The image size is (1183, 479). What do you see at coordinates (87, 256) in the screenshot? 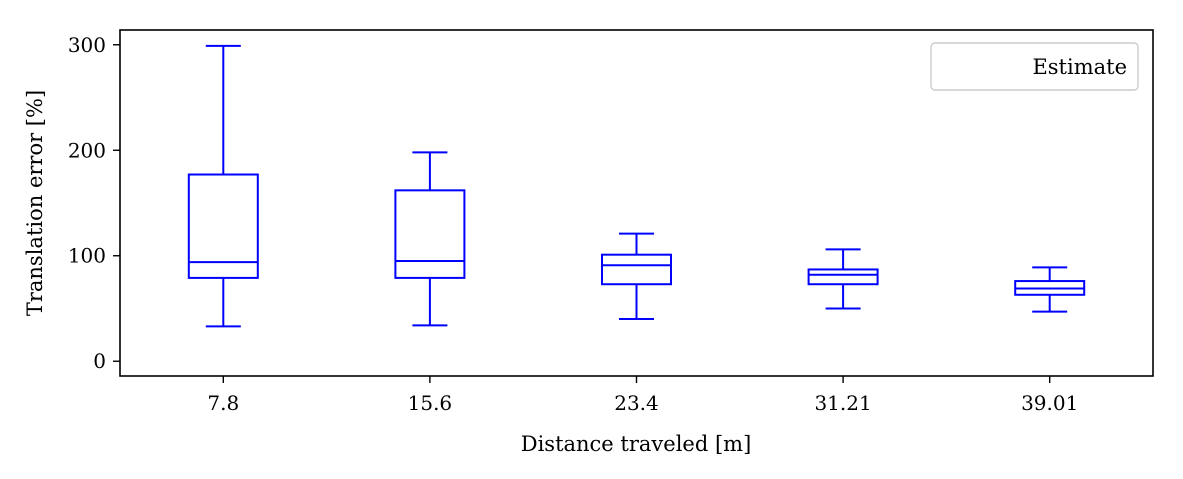
I see `y-tick-label: 100` at bounding box center [87, 256].